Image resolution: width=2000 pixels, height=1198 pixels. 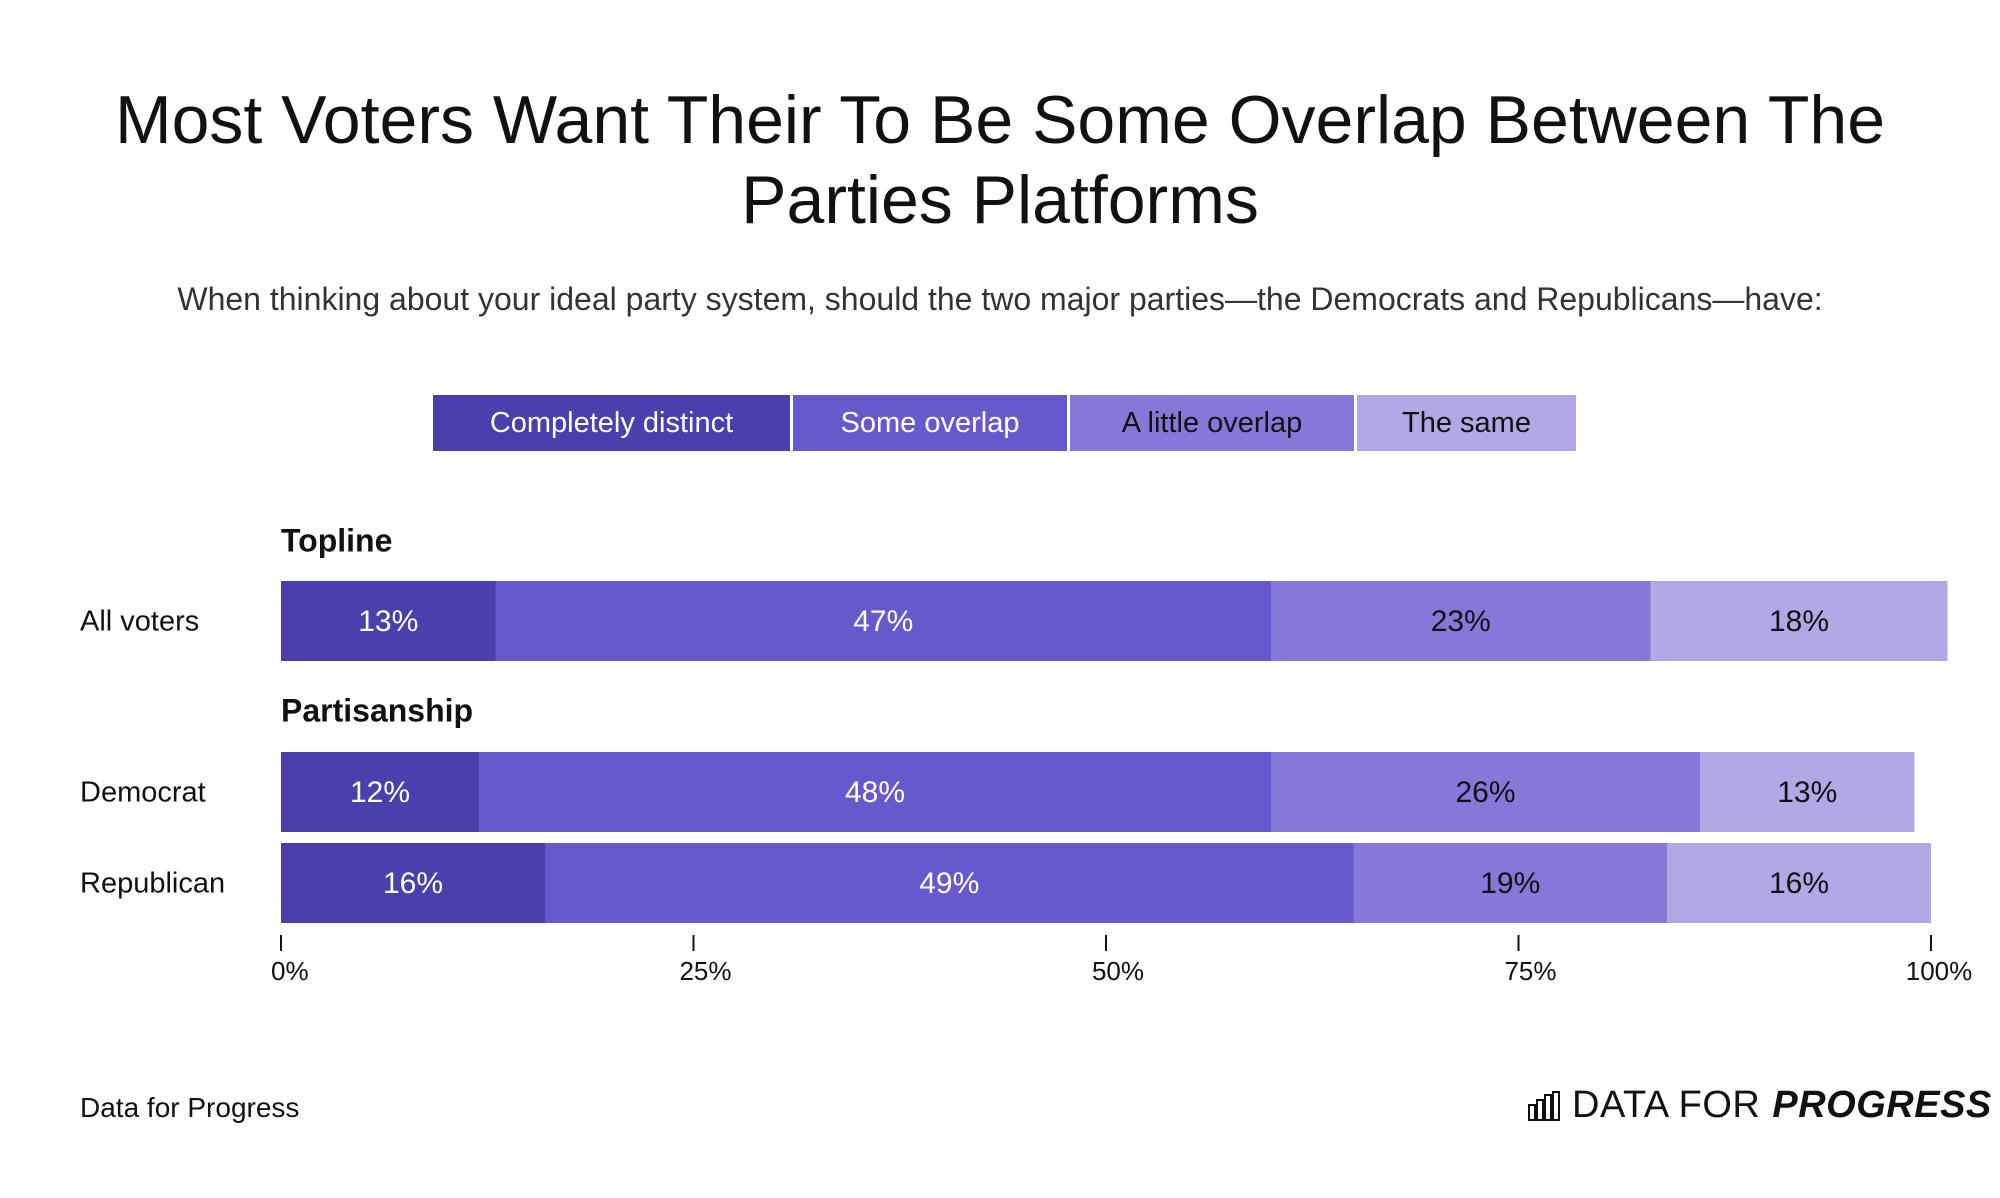 I want to click on bar-value-label: 26%, so click(x=1485, y=792).